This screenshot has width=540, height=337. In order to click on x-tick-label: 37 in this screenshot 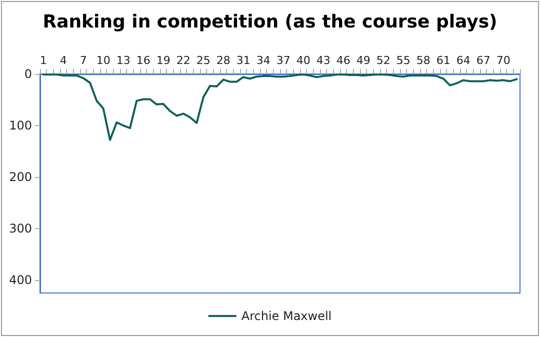, I will do `click(283, 60)`.